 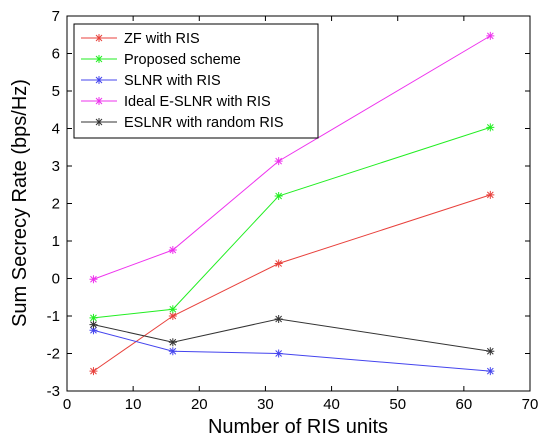 What do you see at coordinates (53, 316) in the screenshot?
I see `y-tick-label: -1` at bounding box center [53, 316].